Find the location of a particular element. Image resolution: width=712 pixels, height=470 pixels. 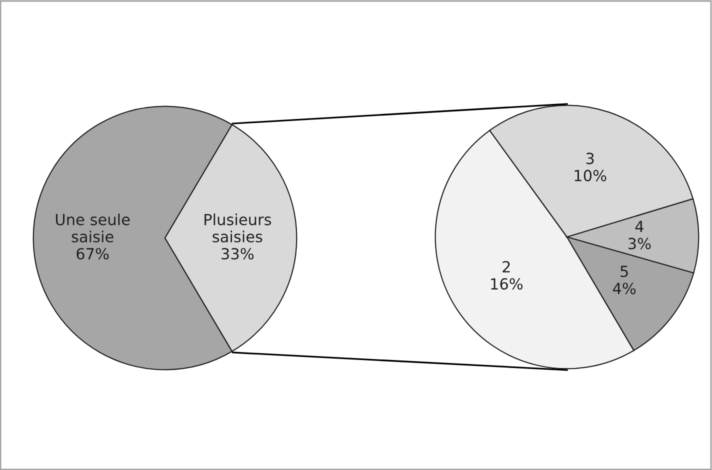

slice-label: Plusieurs saisies is located at coordinates (238, 228).